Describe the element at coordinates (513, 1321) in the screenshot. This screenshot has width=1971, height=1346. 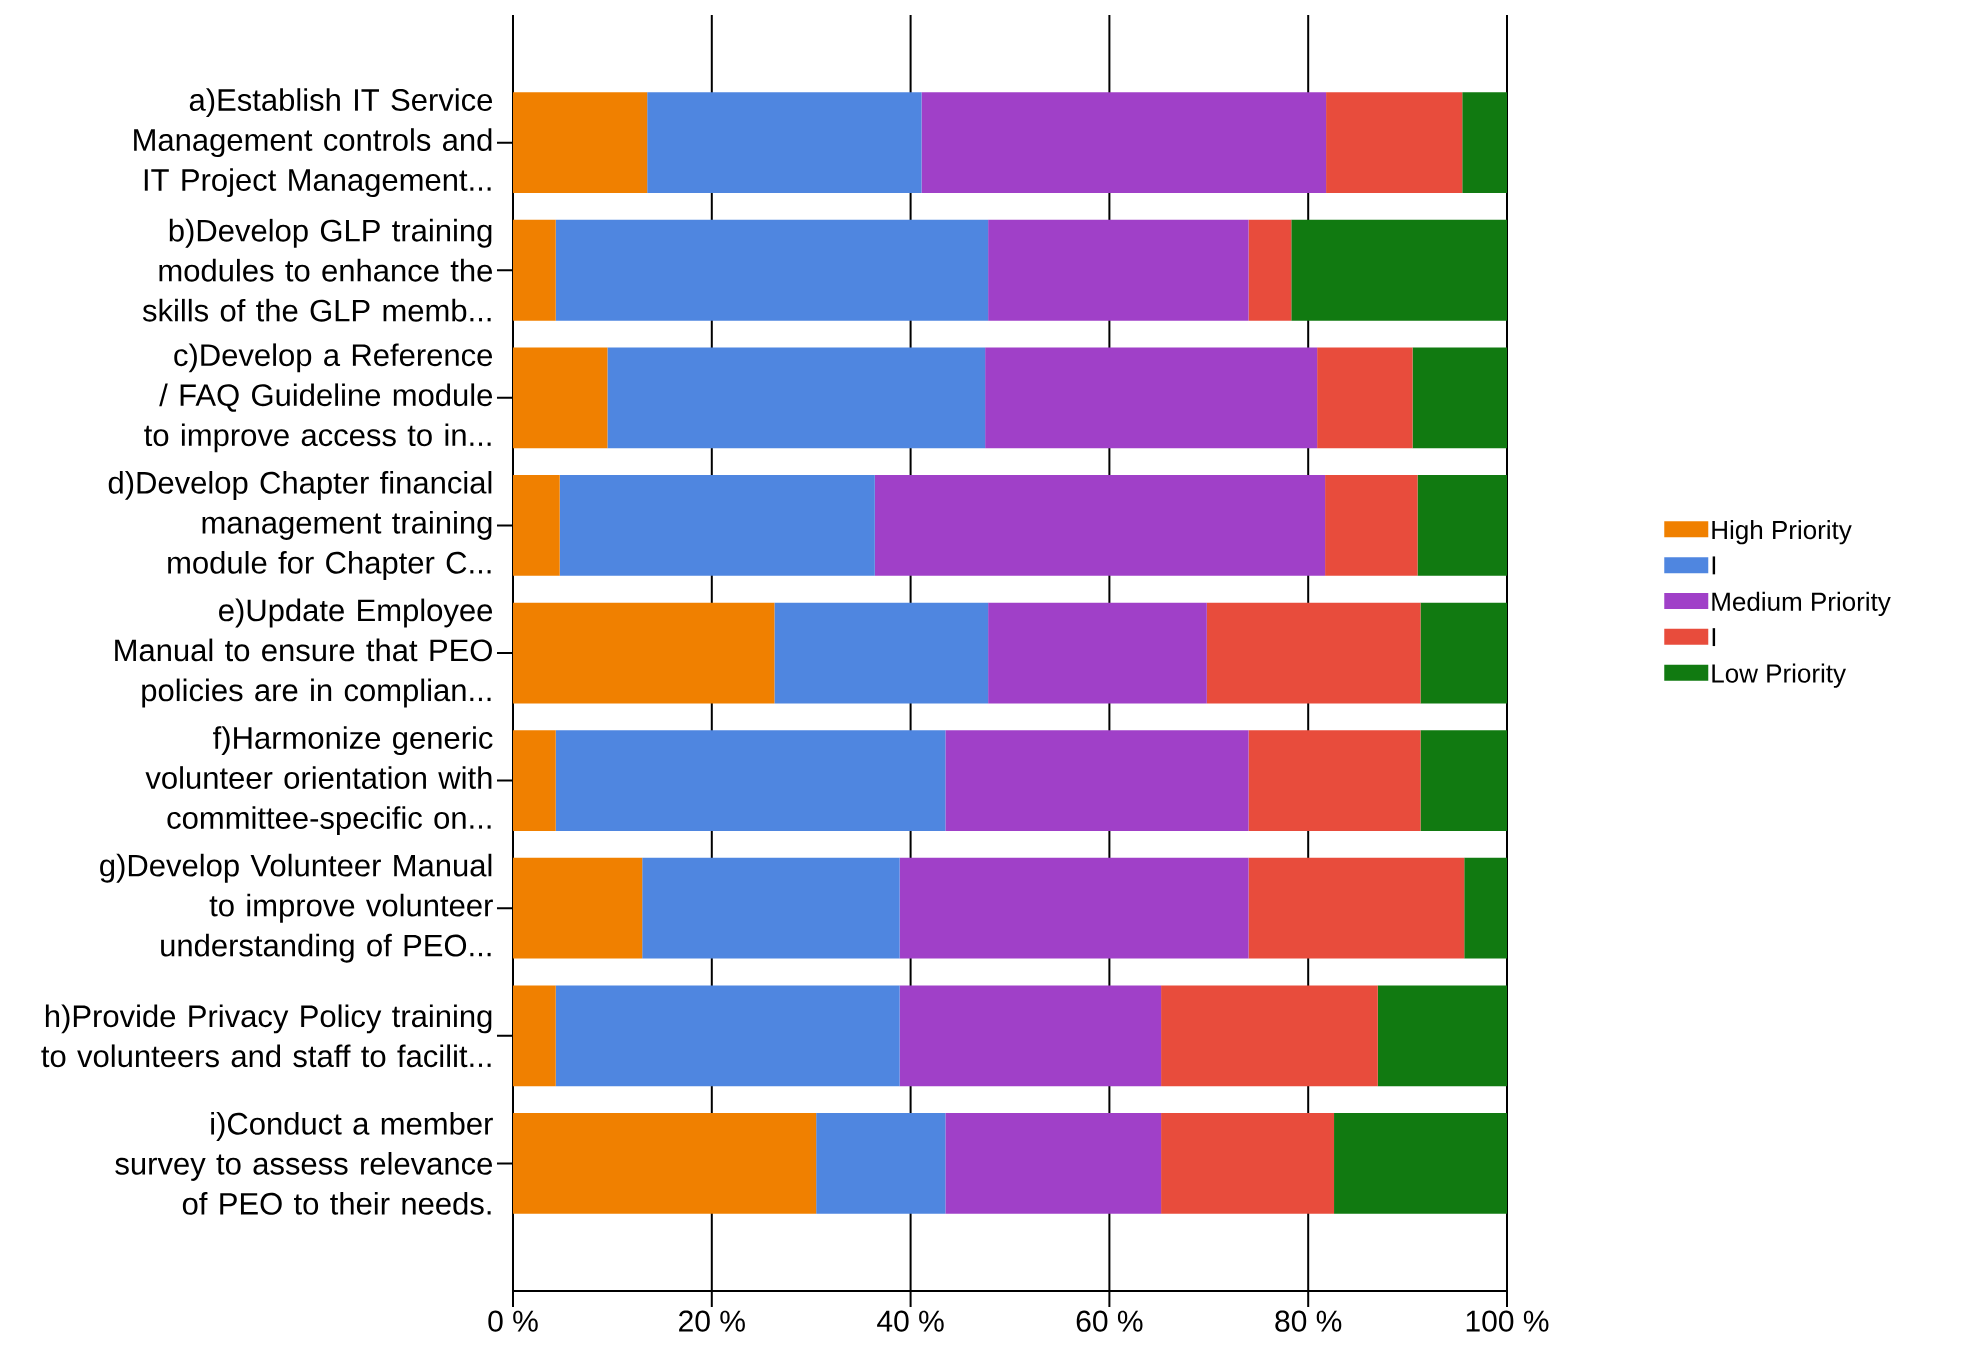
I see `x-tick-label: 0 %` at that location.